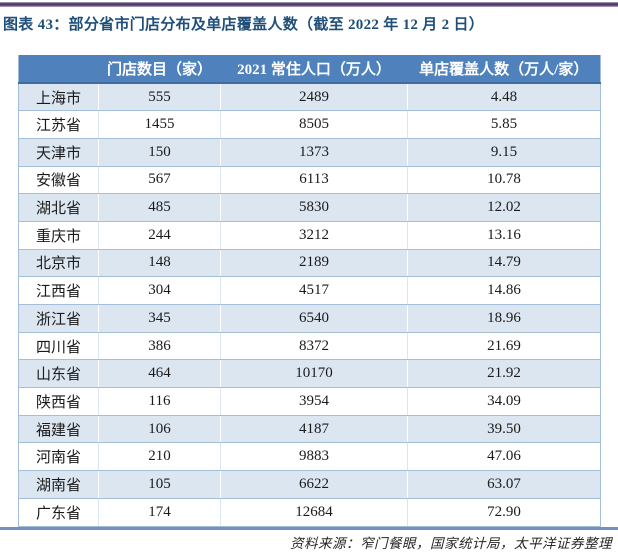 This screenshot has width=618, height=557. What do you see at coordinates (309, 528) in the screenshot?
I see `bottom-rule` at bounding box center [309, 528].